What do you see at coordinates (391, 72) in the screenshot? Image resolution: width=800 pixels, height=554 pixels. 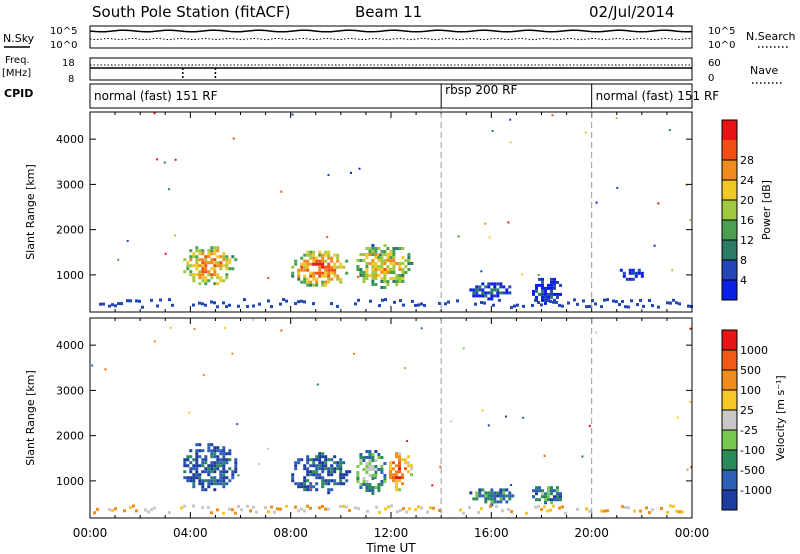 I see `freq-traces` at bounding box center [391, 72].